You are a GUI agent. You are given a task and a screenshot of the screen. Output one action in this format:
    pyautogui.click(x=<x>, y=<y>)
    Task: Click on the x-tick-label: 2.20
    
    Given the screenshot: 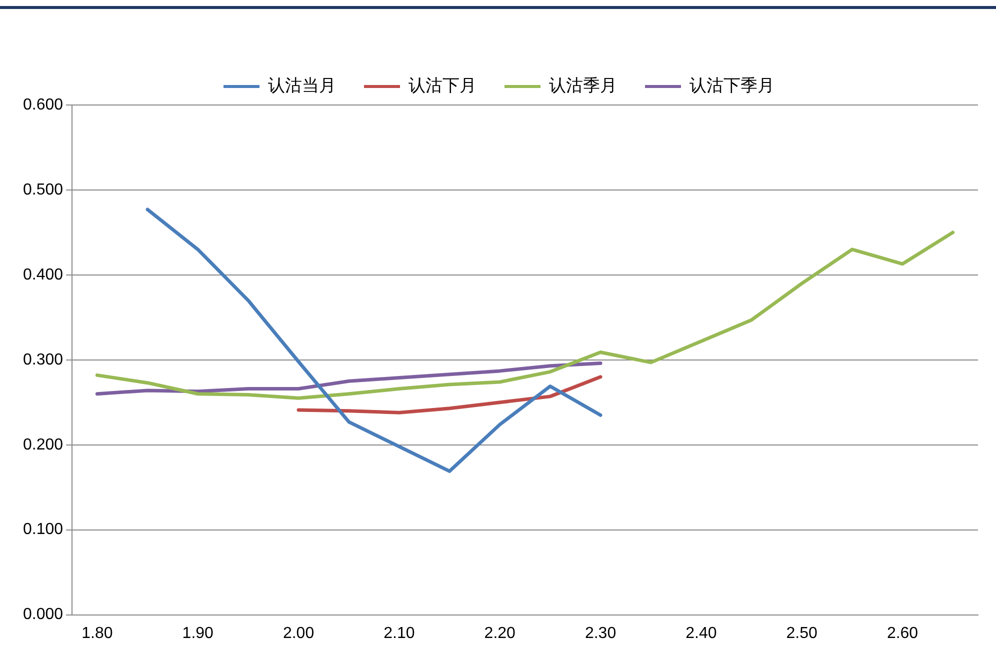 What is the action you would take?
    pyautogui.click(x=500, y=633)
    